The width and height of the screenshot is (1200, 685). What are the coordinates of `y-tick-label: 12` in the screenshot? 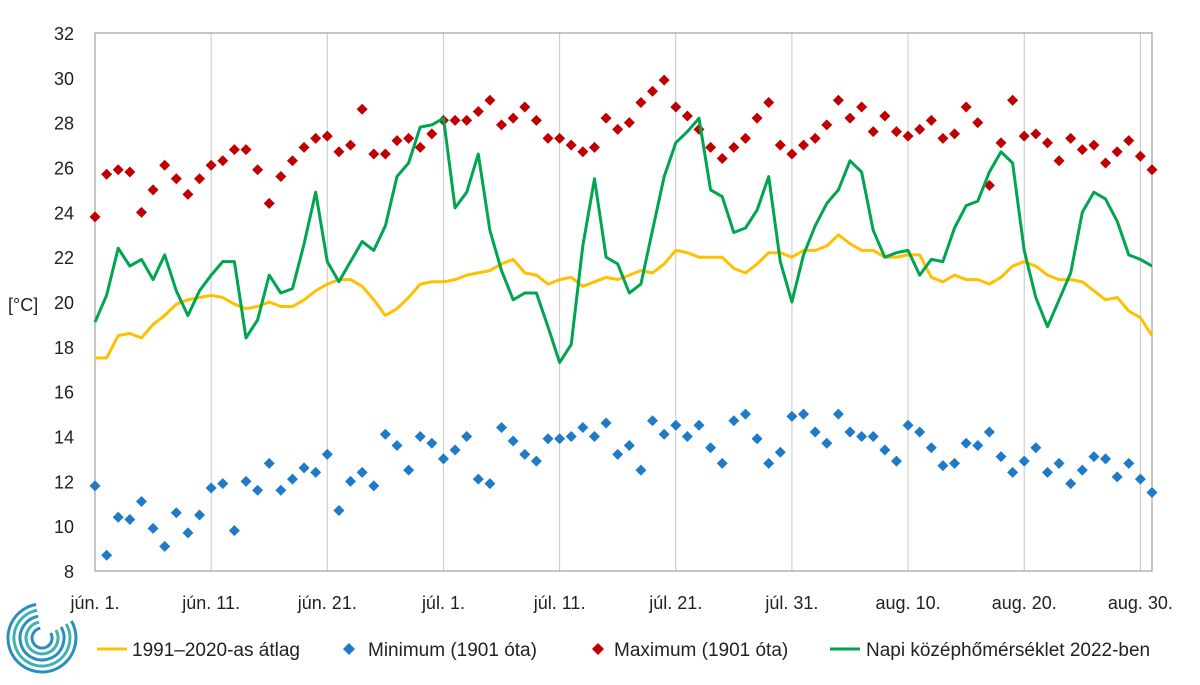 It's located at (64, 482).